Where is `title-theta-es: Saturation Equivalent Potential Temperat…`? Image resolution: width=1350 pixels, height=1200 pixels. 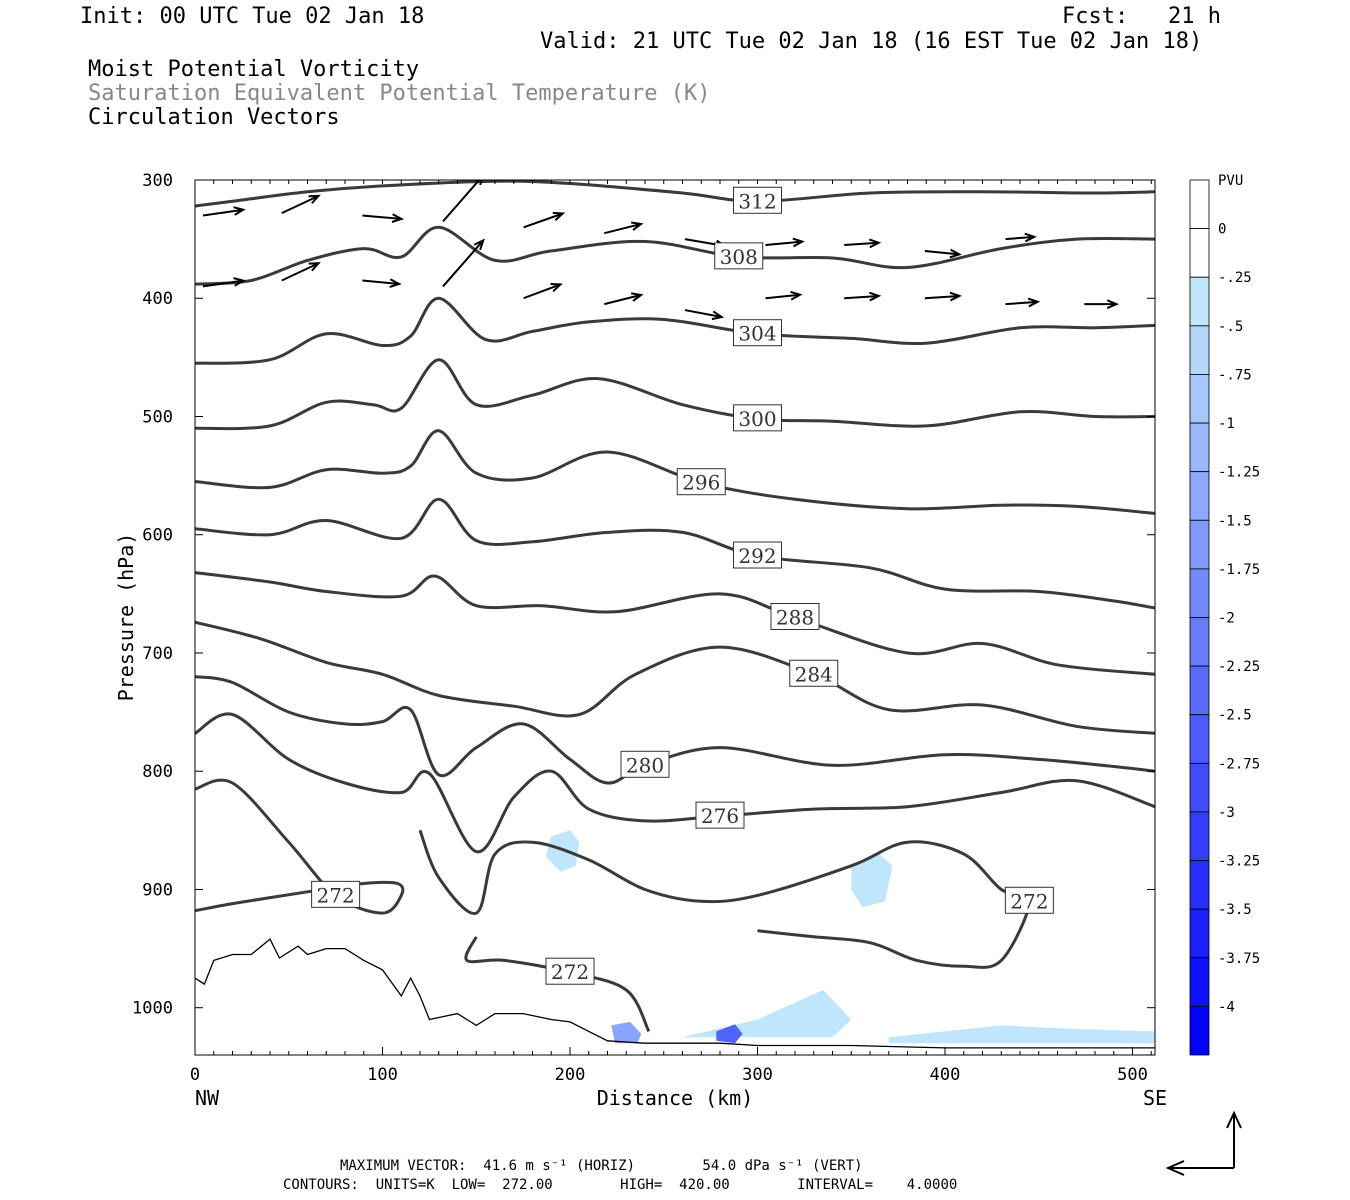 title-theta-es: Saturation Equivalent Potential Temperat… is located at coordinates (399, 93).